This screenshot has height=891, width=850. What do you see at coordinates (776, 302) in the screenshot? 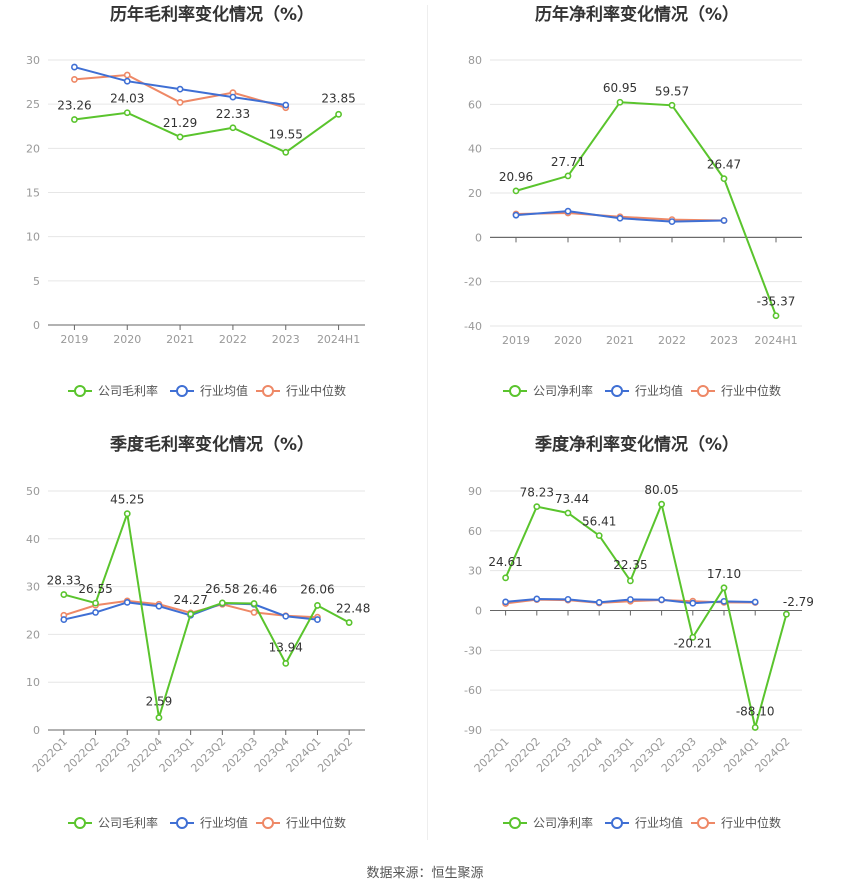
I see `data-label: -35.37` at bounding box center [776, 302].